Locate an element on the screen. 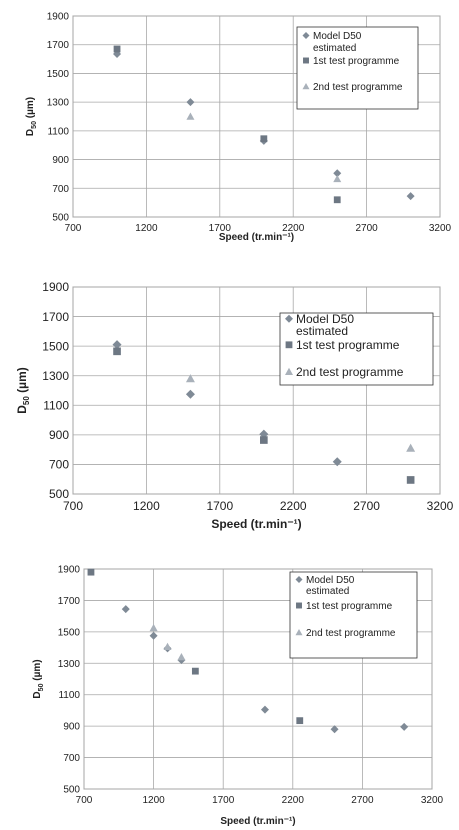  y-tick-label: 1100 is located at coordinates (69, 695).